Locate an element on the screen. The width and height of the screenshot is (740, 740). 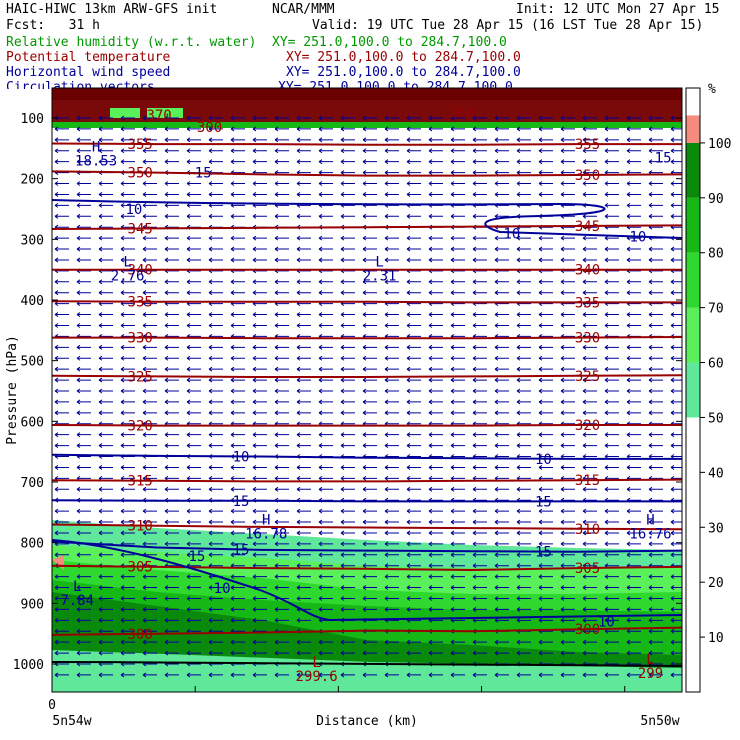
theta-contour-label: 325 is located at coordinates (140, 377).